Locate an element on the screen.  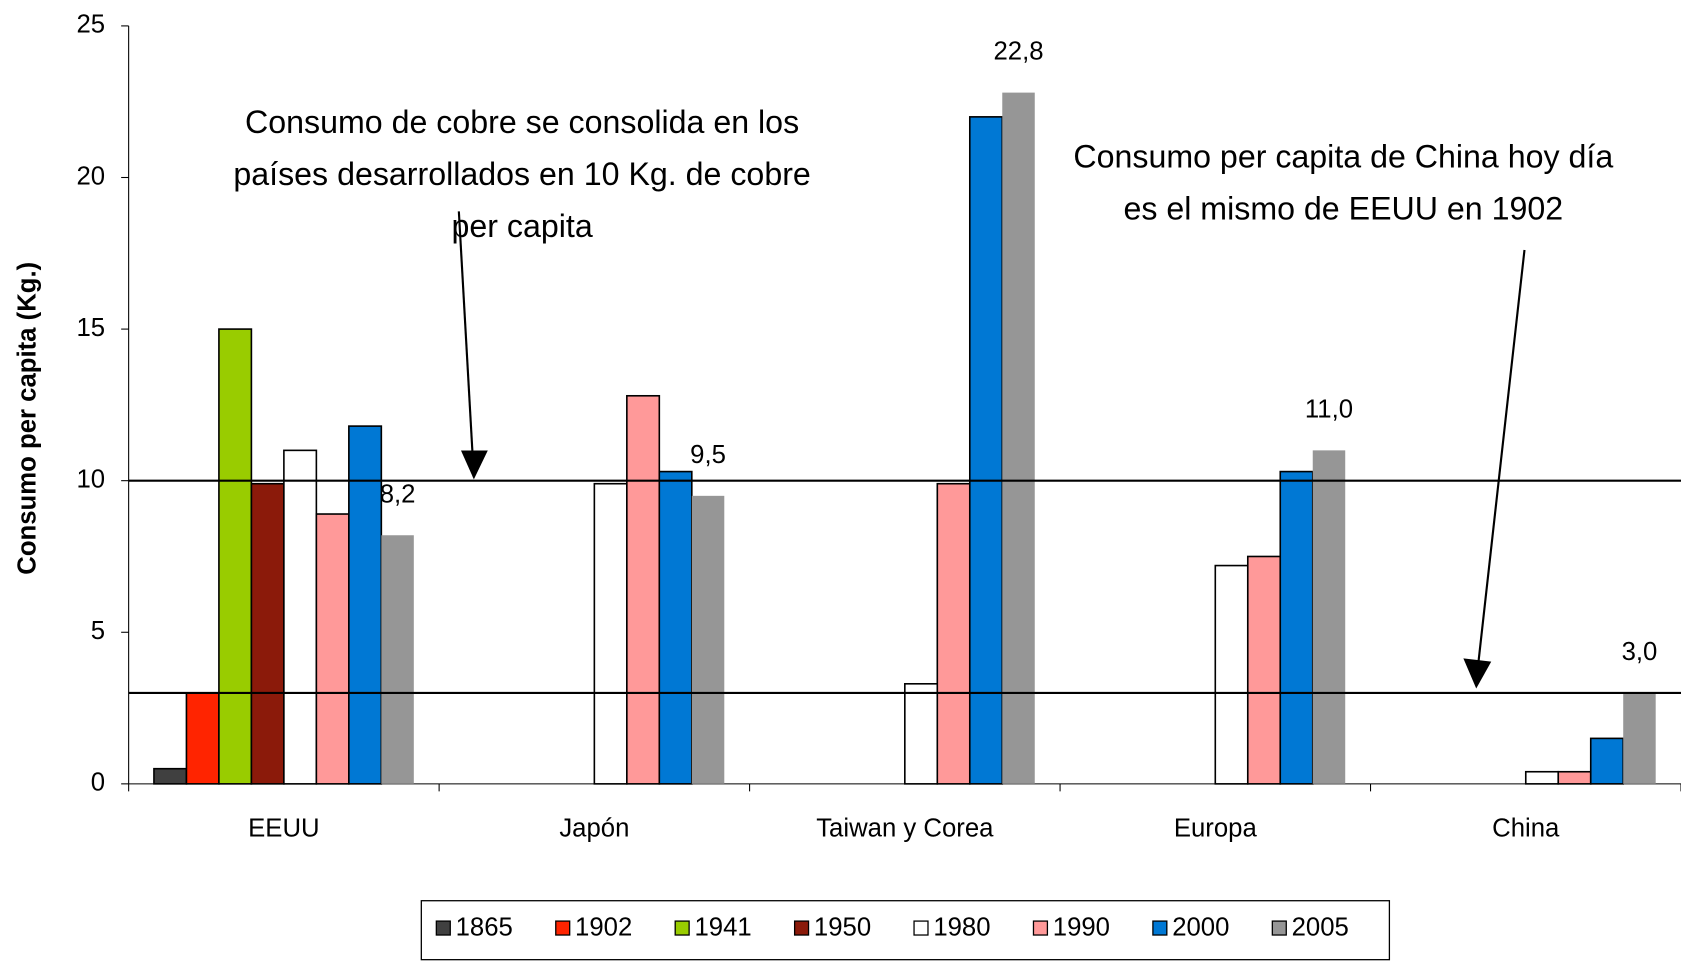
legend-label: 1865 is located at coordinates (484, 927).